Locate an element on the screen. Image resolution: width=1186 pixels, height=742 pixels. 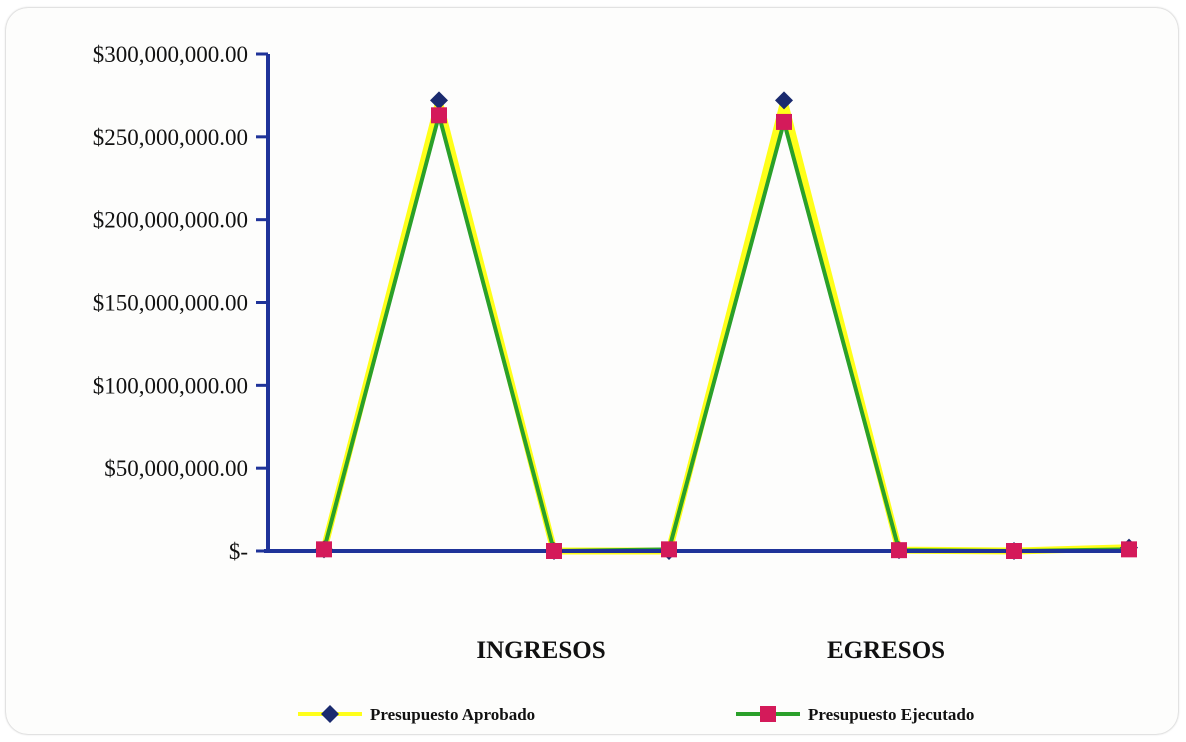
y-tick-label: $300,000,000.00 is located at coordinates (170, 54).